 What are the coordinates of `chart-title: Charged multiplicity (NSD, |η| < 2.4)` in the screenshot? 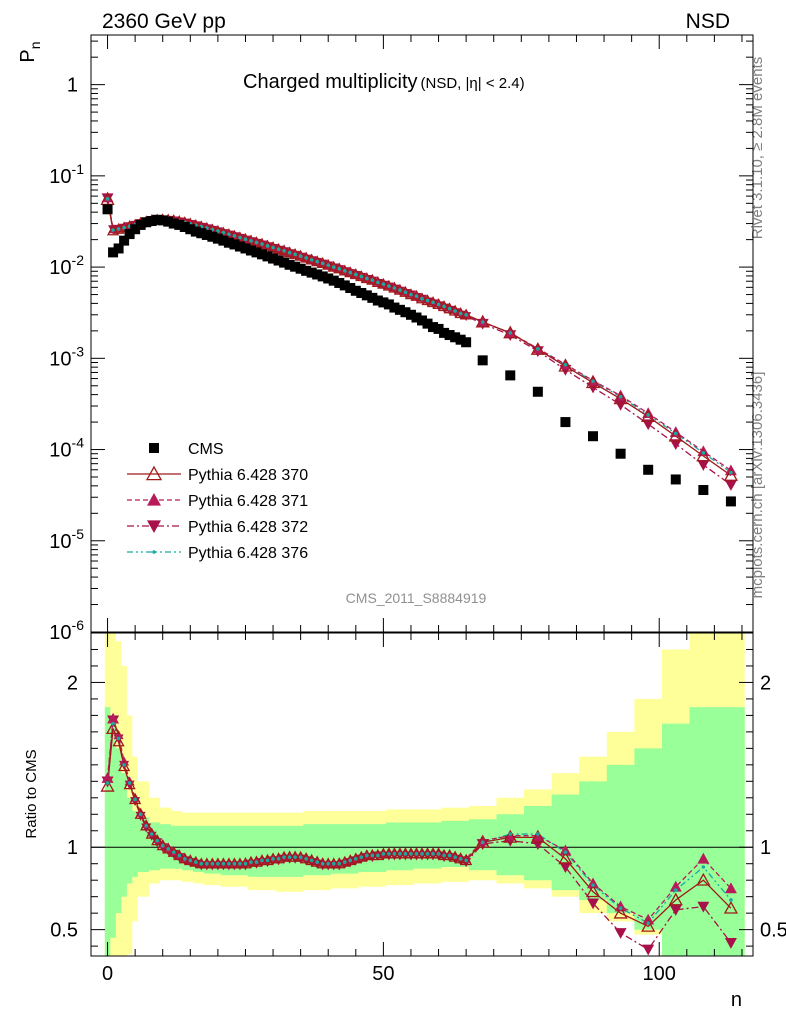 It's located at (384, 82).